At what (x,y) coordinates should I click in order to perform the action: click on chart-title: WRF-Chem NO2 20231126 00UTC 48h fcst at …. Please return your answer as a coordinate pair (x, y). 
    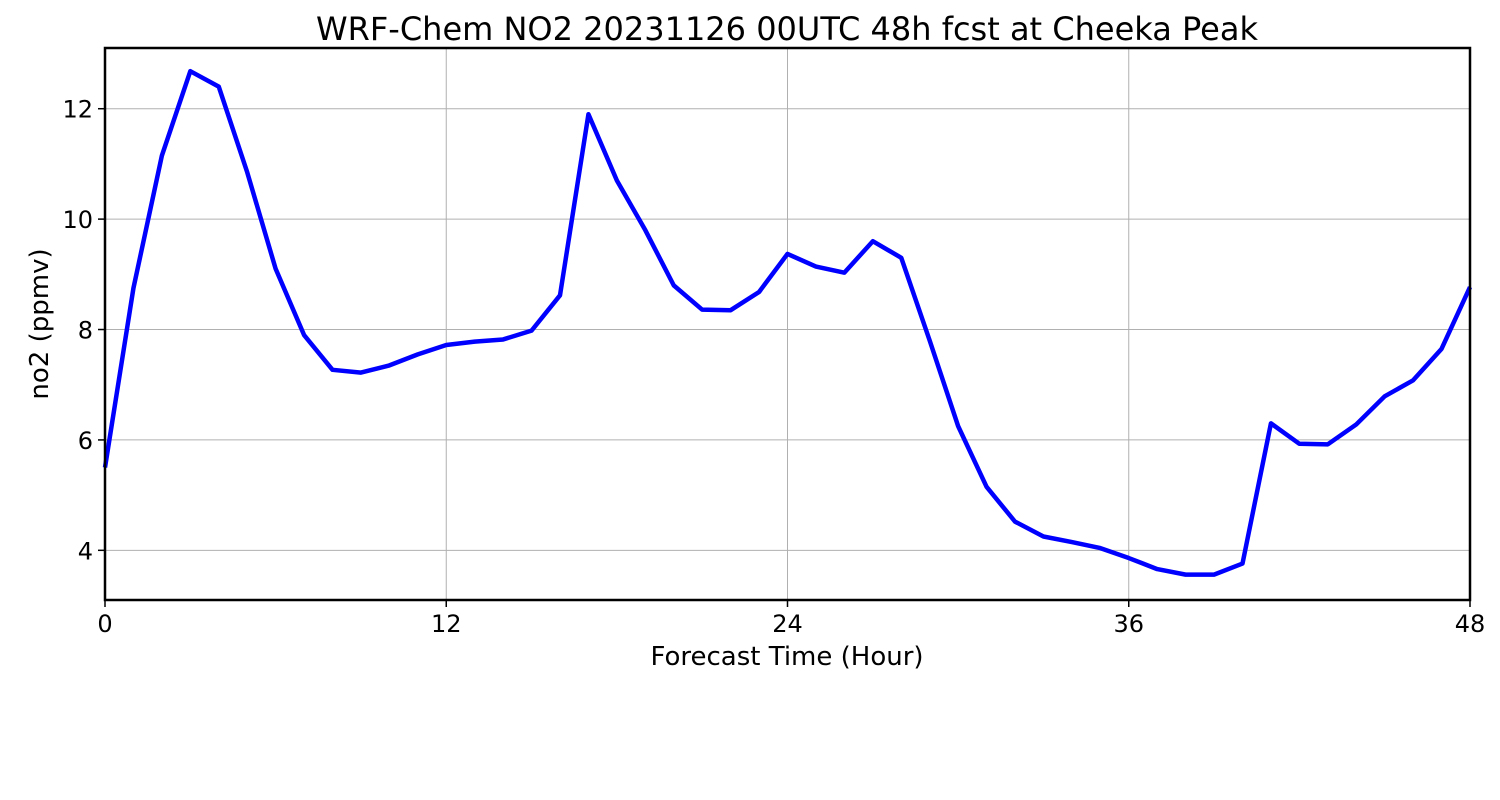
    Looking at the image, I should click on (787, 29).